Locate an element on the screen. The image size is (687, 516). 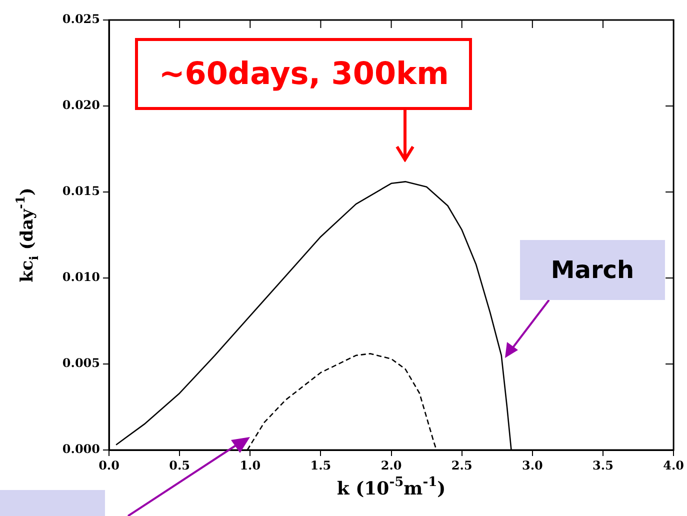
y-axis-title: kci (day-1) is located at coordinates (27, 235).